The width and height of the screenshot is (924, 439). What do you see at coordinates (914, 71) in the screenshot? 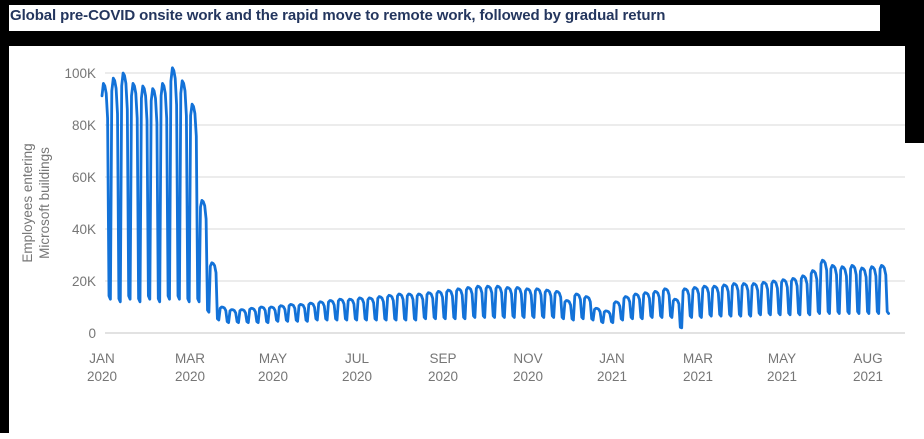
I see `letterbox-right-column` at bounding box center [914, 71].